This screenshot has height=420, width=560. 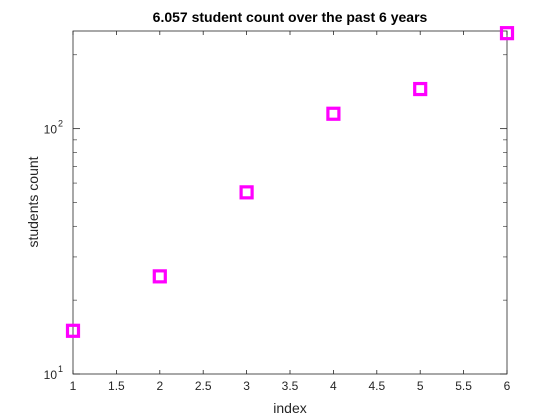 I want to click on x-tick-label: 5, so click(x=420, y=386).